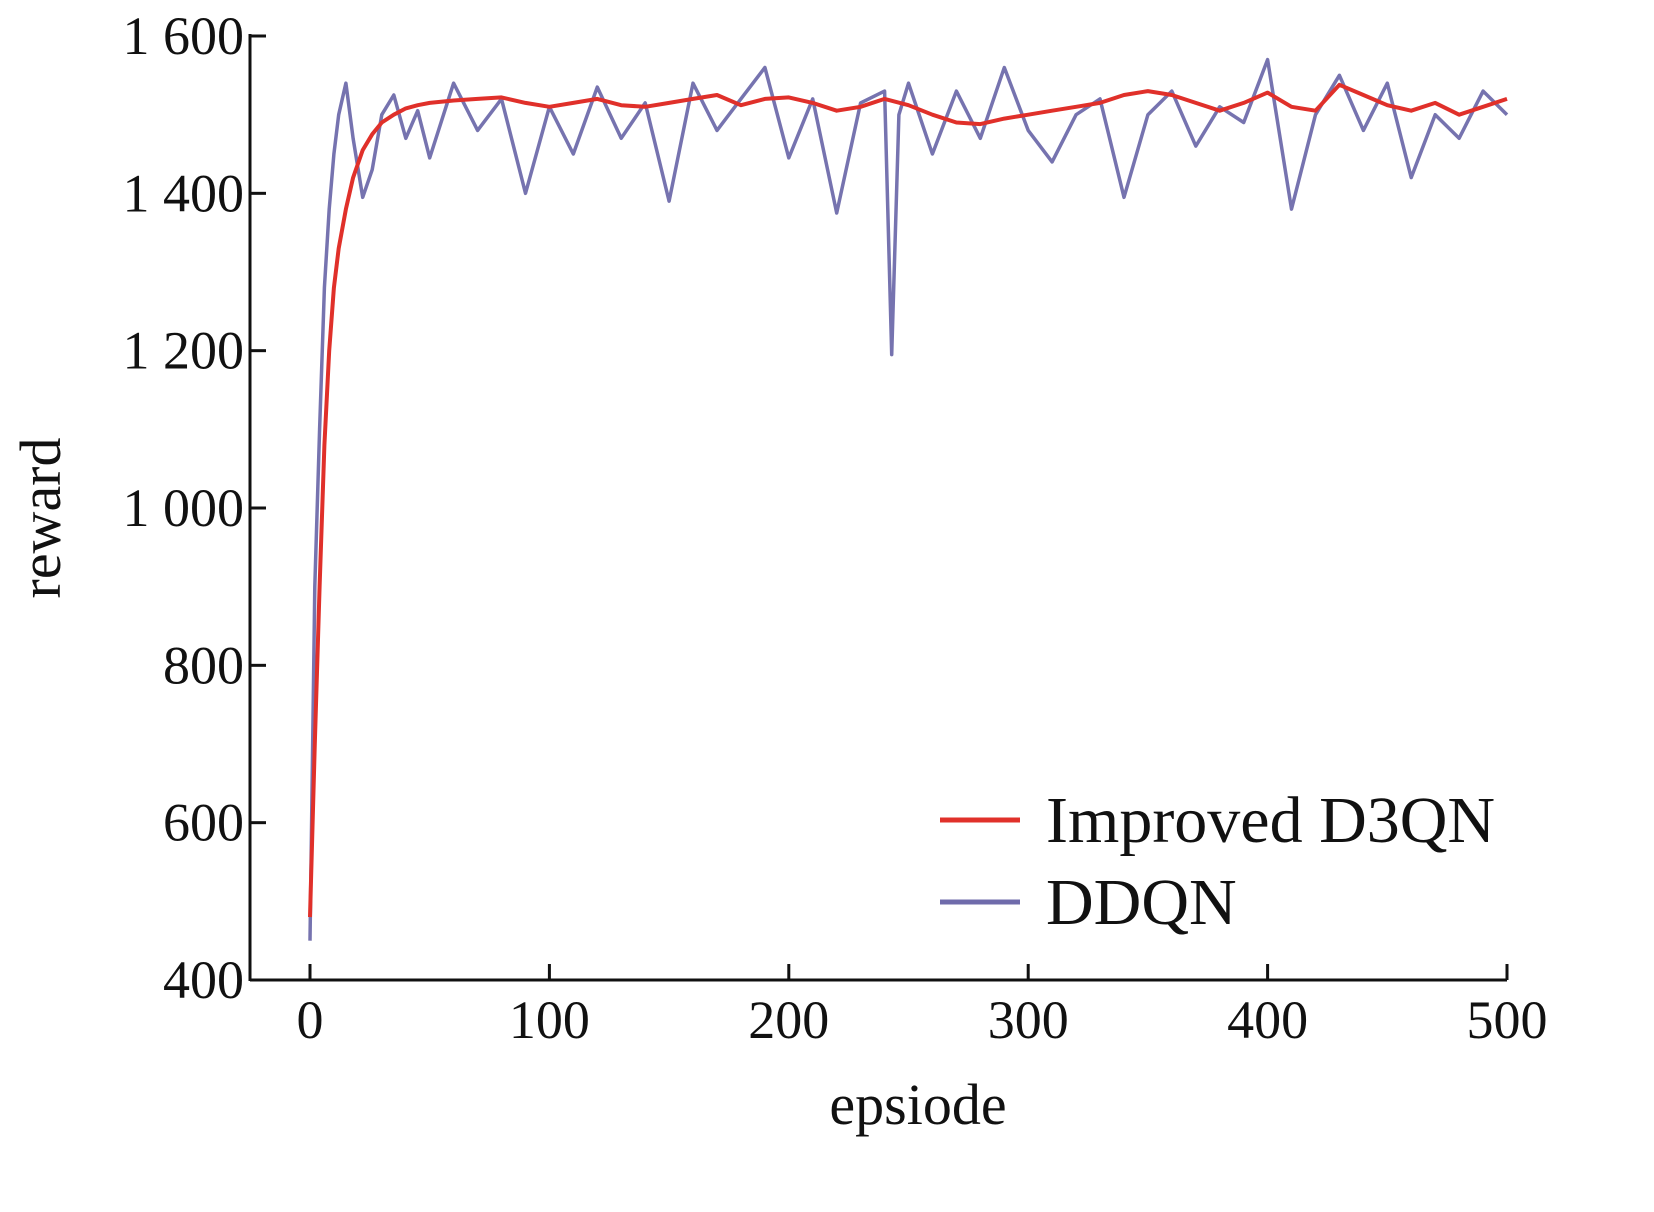  What do you see at coordinates (1267, 1020) in the screenshot?
I see `x-tick-label: 400` at bounding box center [1267, 1020].